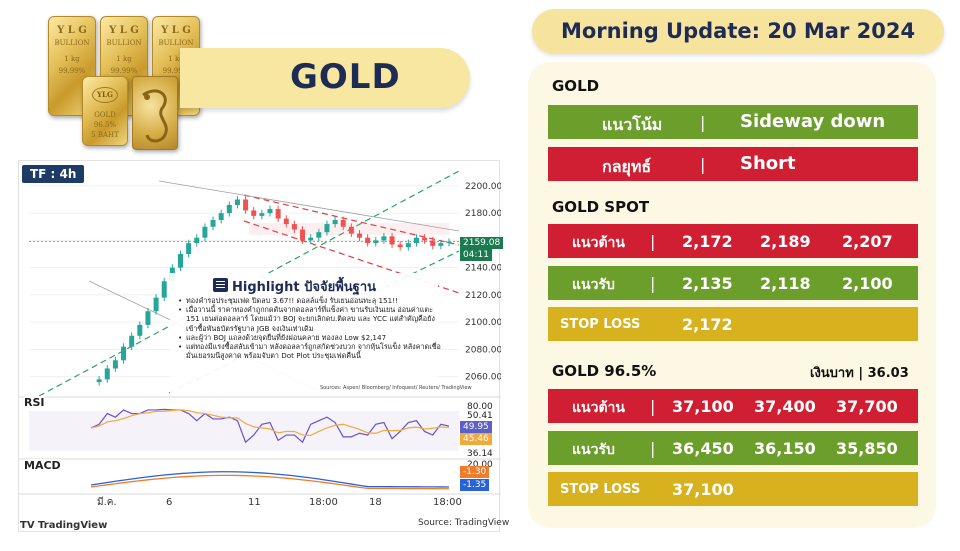 The height and width of the screenshot is (551, 960). What do you see at coordinates (480, 407) in the screenshot?
I see `rsi-scale-label: 80.00` at bounding box center [480, 407].